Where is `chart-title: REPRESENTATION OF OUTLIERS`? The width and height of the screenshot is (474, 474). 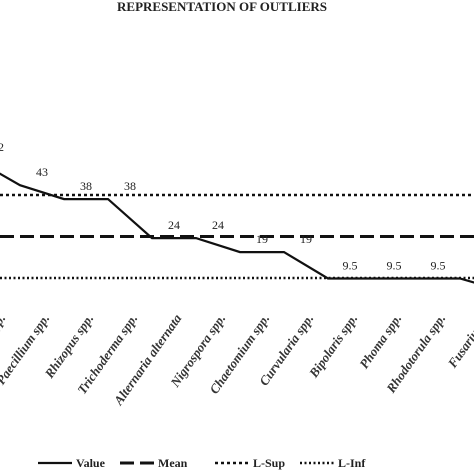 chart-title: REPRESENTATION OF OUTLIERS is located at coordinates (222, 7).